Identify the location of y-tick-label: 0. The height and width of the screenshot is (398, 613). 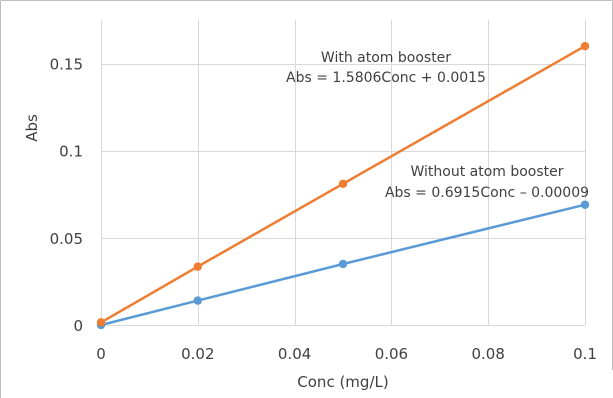
(78, 326).